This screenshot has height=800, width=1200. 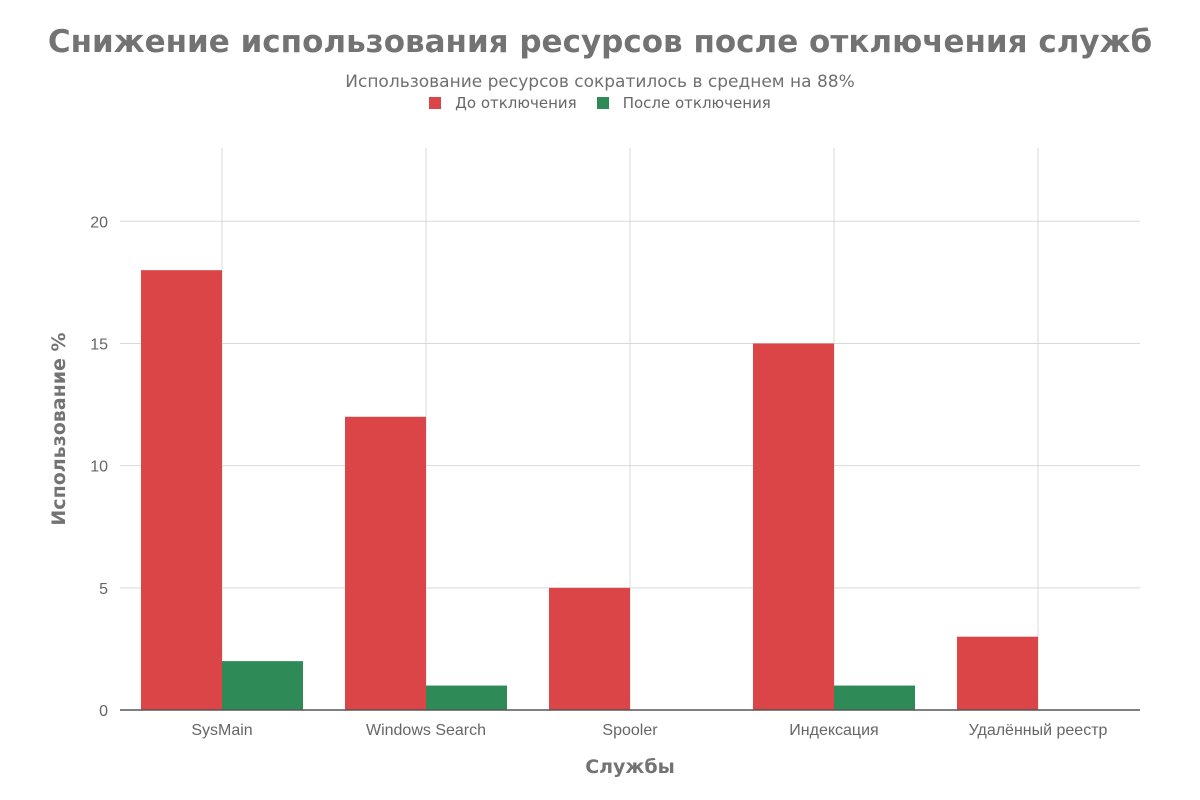 I want to click on chart-legend: До отключения После отключения, so click(x=600, y=103).